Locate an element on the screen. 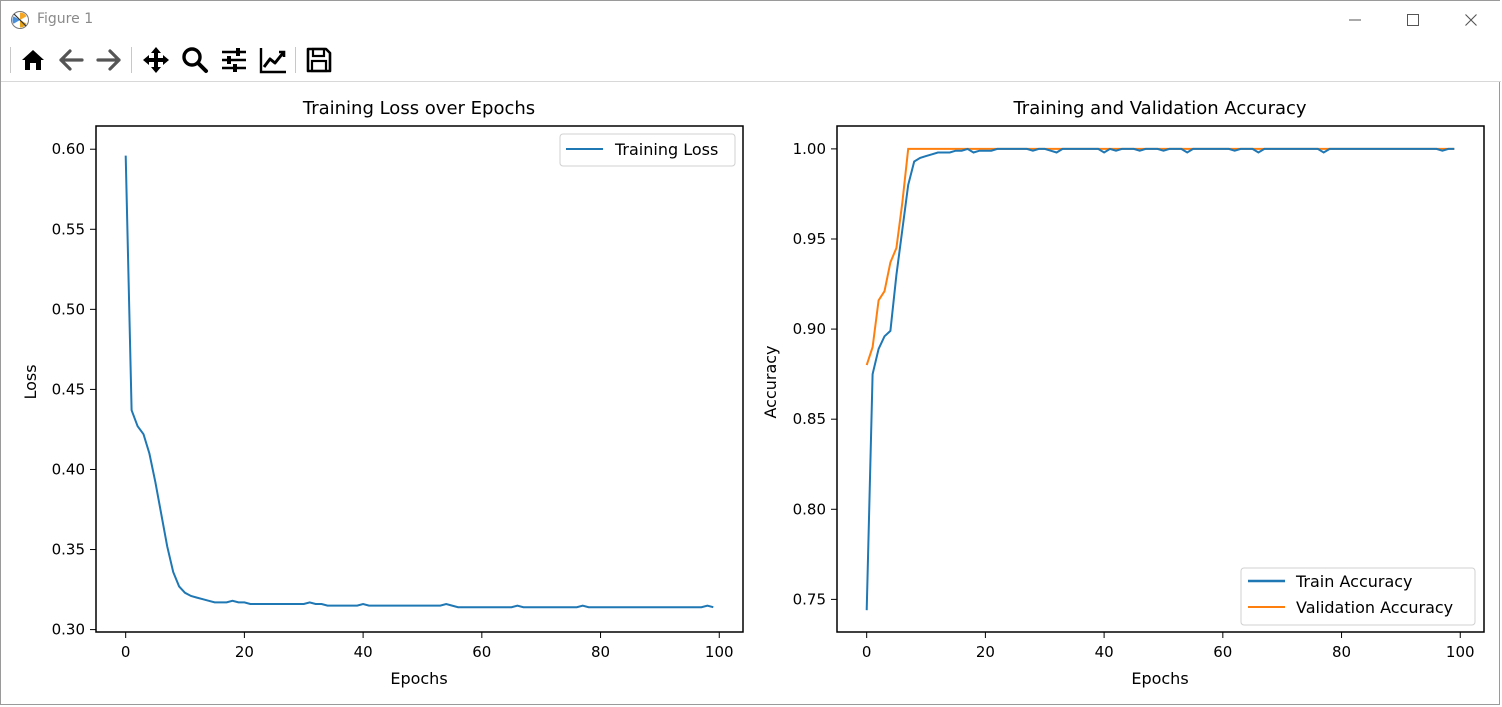 Image resolution: width=1502 pixels, height=707 pixels. y-tick-label: 0.90 is located at coordinates (809, 329).